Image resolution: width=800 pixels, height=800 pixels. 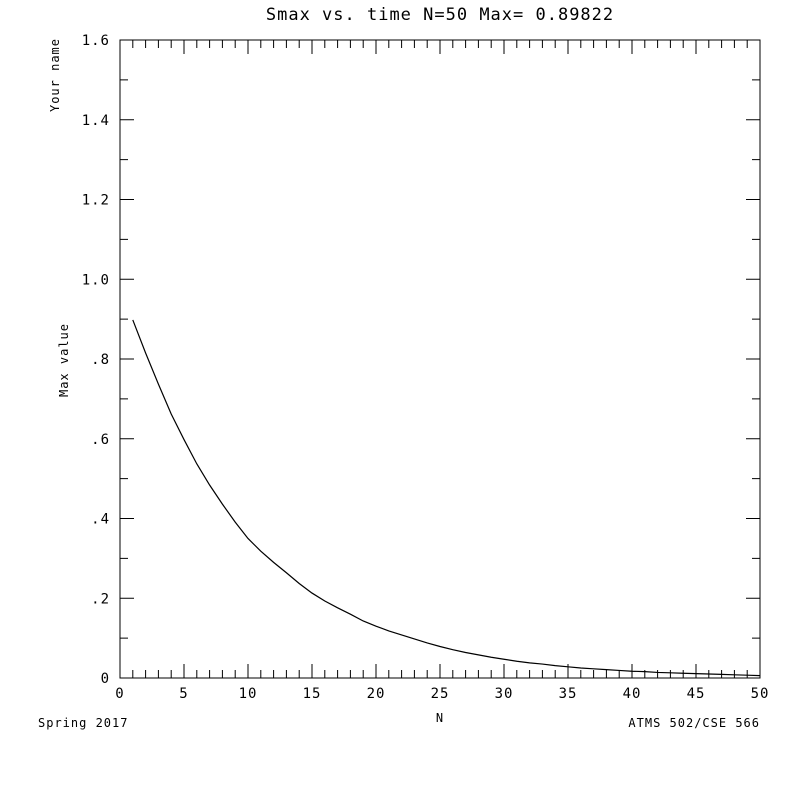 I want to click on y-tick-label: .2, so click(x=100, y=599).